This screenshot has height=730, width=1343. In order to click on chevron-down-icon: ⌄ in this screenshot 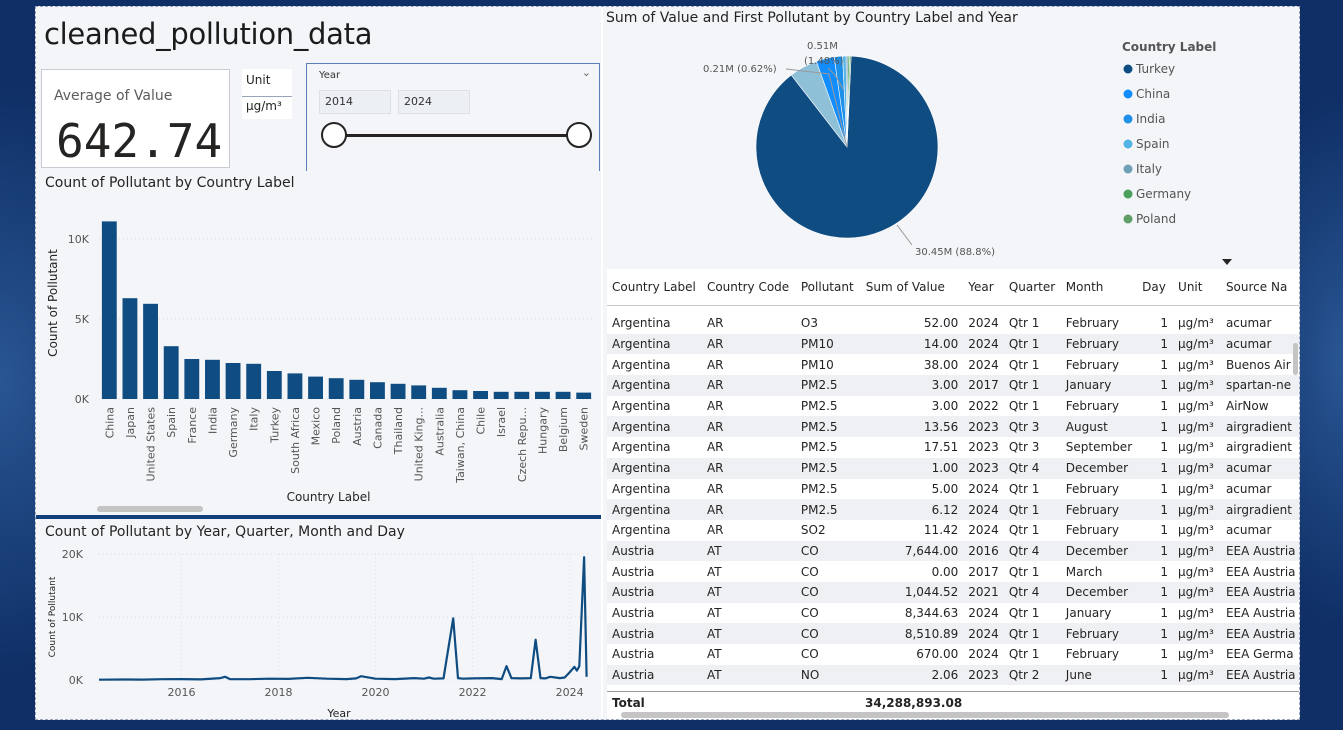, I will do `click(586, 72)`.